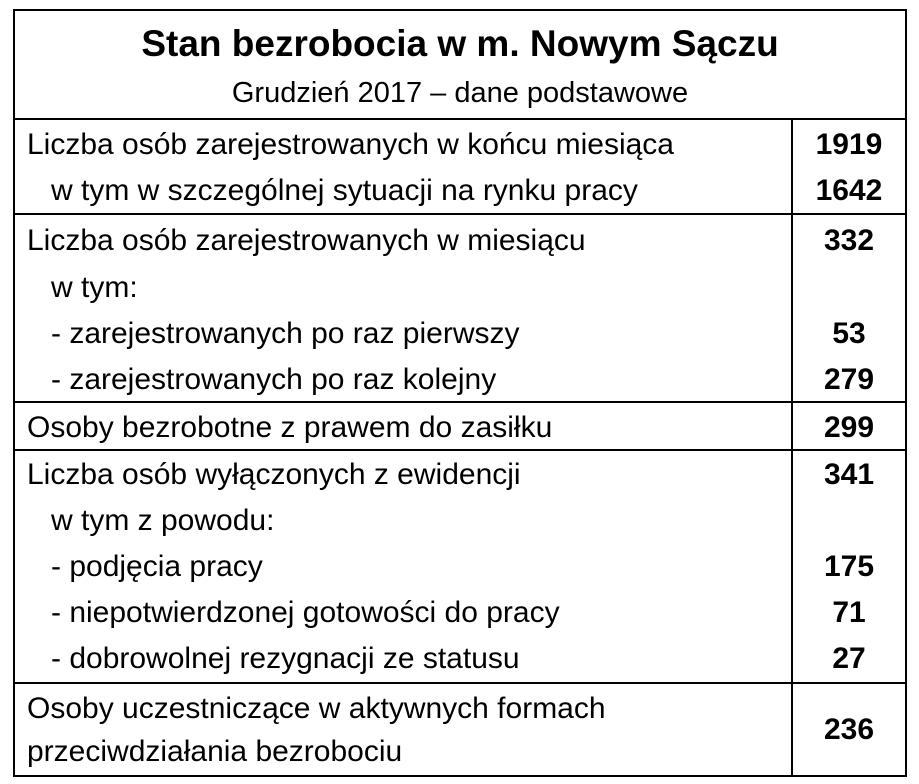 The width and height of the screenshot is (919, 784). I want to click on row-label-line1: Osoby uczestniczące w aktywnych formach, so click(316, 708).